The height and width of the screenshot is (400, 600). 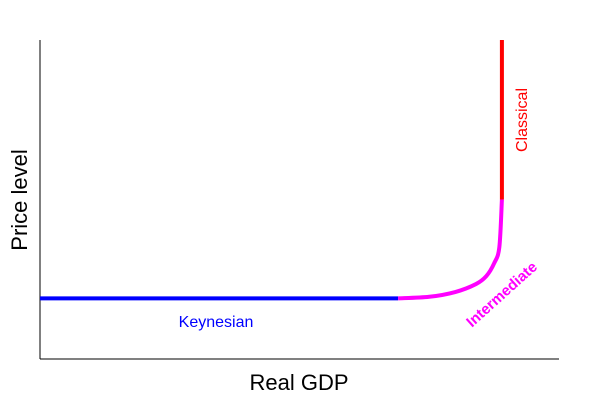 I want to click on intermediate-curve, so click(x=451, y=250).